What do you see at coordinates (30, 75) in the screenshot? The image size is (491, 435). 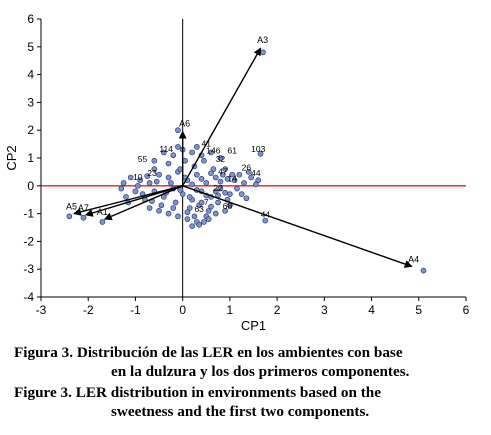 I see `y-tick-label: 4` at bounding box center [30, 75].